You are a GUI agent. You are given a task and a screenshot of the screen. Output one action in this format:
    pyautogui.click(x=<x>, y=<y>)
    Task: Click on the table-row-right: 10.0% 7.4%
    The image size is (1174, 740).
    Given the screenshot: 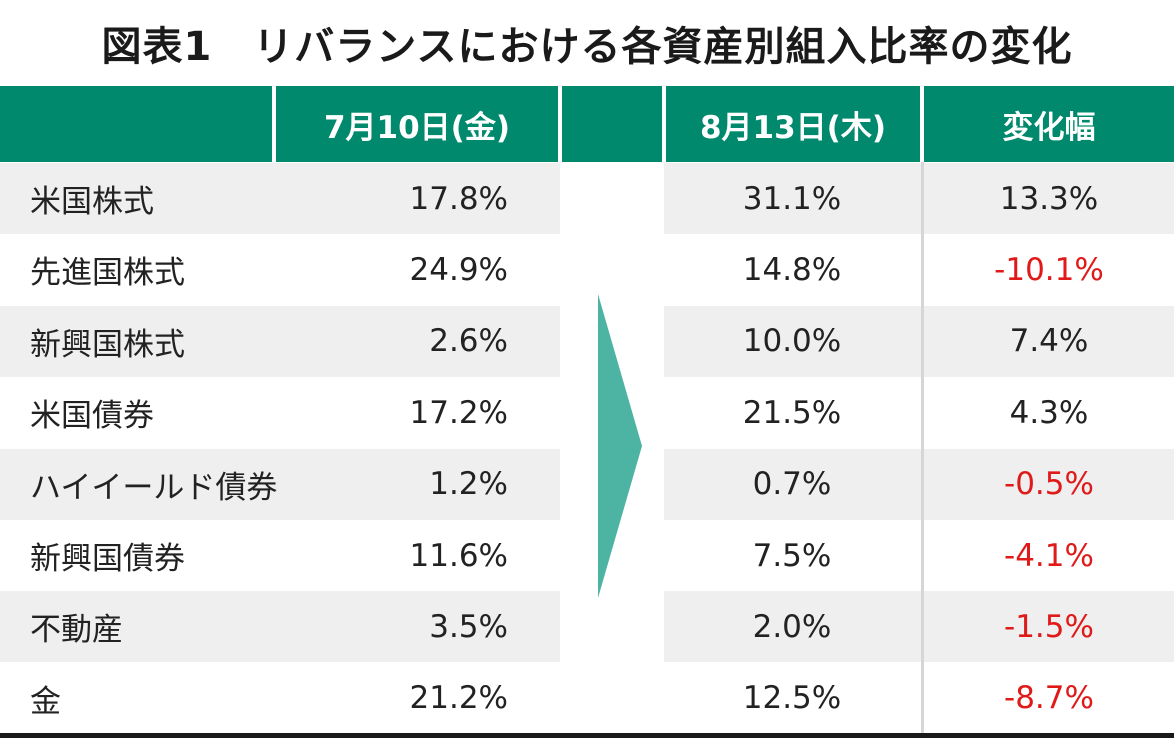 What is the action you would take?
    pyautogui.click(x=919, y=341)
    